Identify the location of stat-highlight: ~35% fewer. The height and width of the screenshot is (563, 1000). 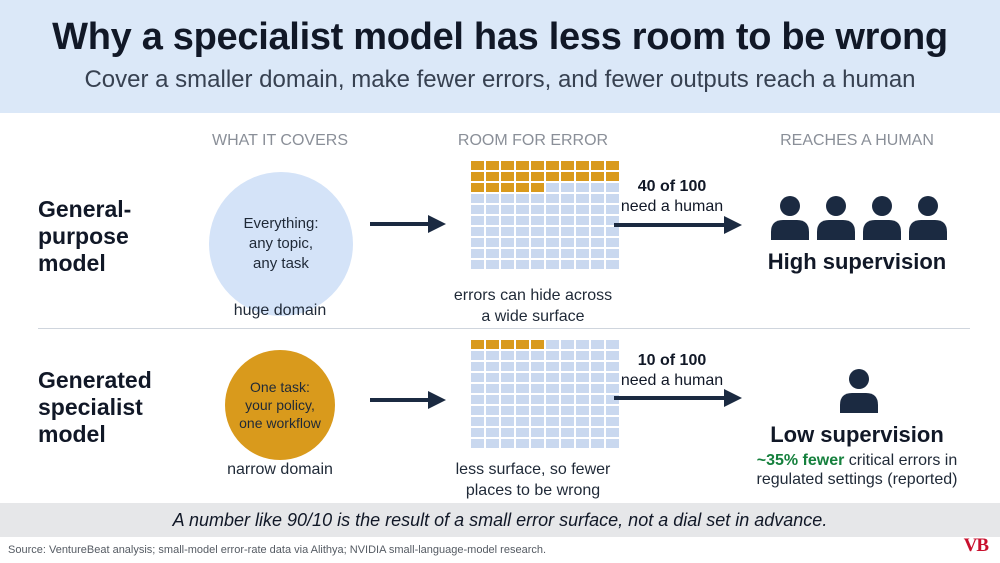
(800, 460).